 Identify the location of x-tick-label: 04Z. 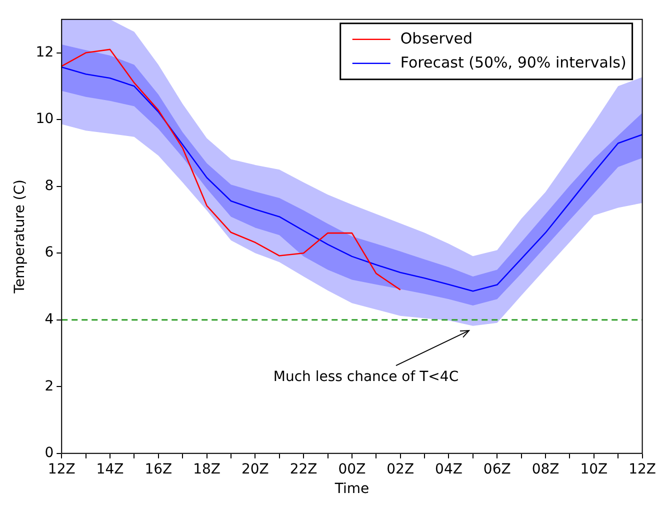
(448, 469).